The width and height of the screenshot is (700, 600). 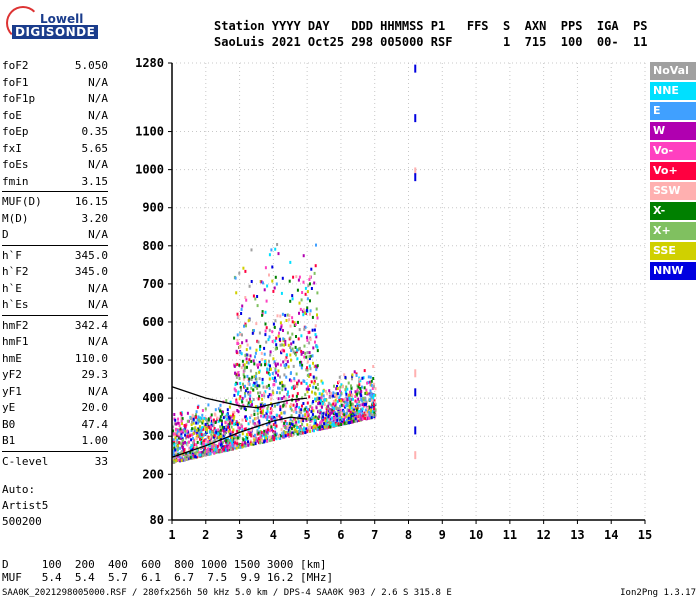 I want to click on param-name: C-level, so click(x=25, y=461).